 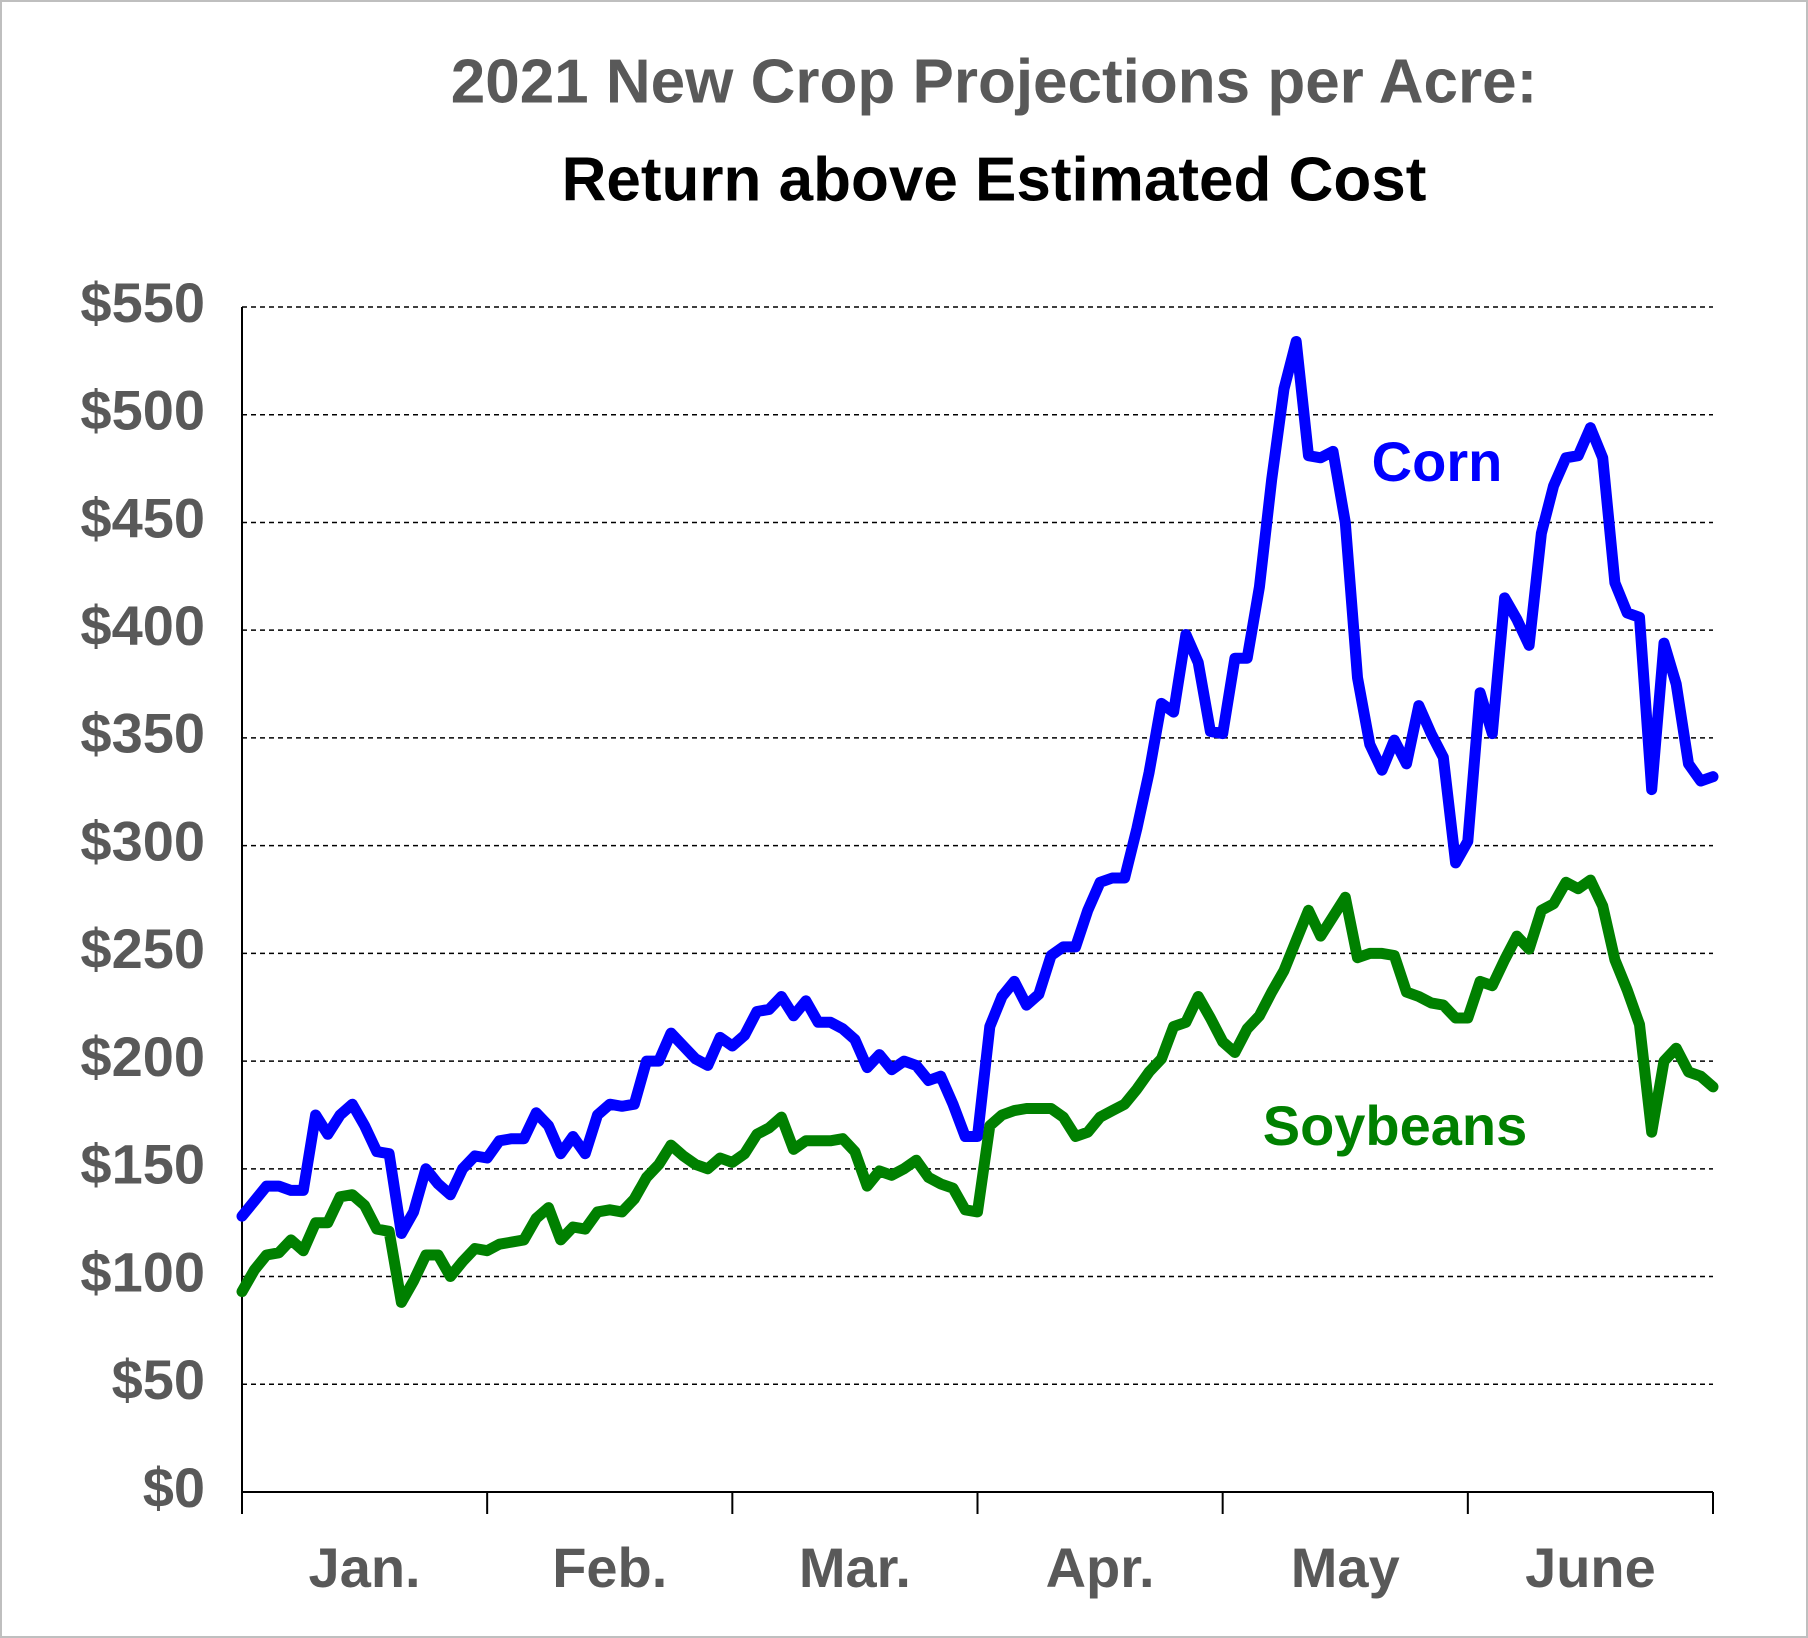 What do you see at coordinates (142, 733) in the screenshot?
I see `y-tick-label: $350` at bounding box center [142, 733].